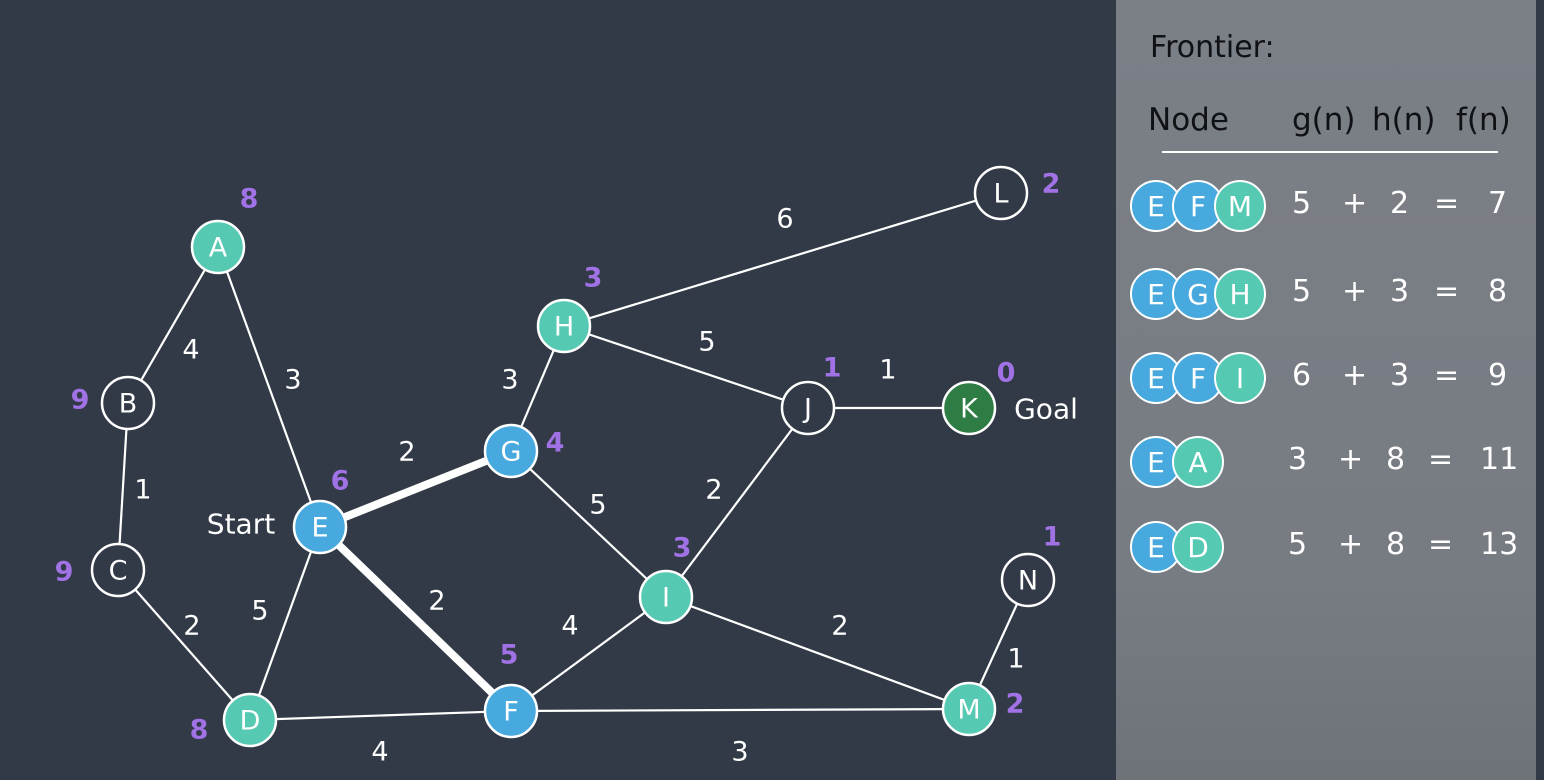 The width and height of the screenshot is (1544, 780). Describe the element at coordinates (1499, 544) in the screenshot. I see `f-value: 13` at that location.